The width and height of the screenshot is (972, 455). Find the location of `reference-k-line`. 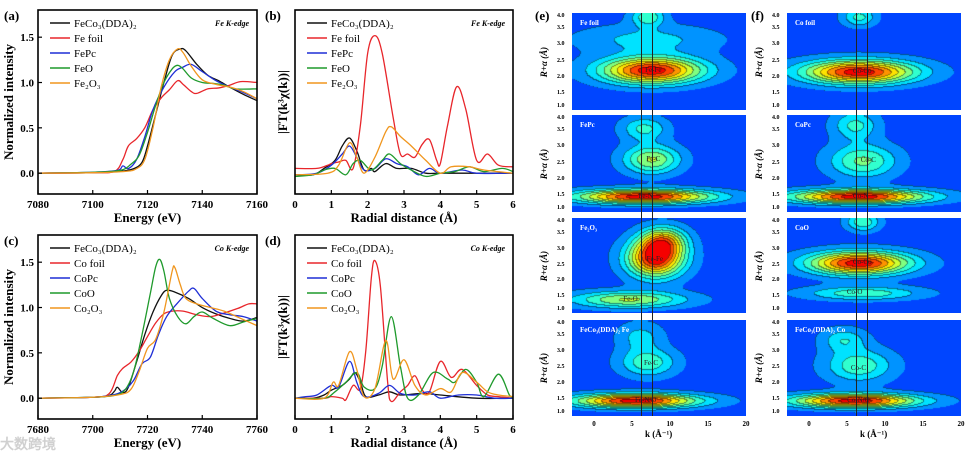

reference-k-line is located at coordinates (867, 214).